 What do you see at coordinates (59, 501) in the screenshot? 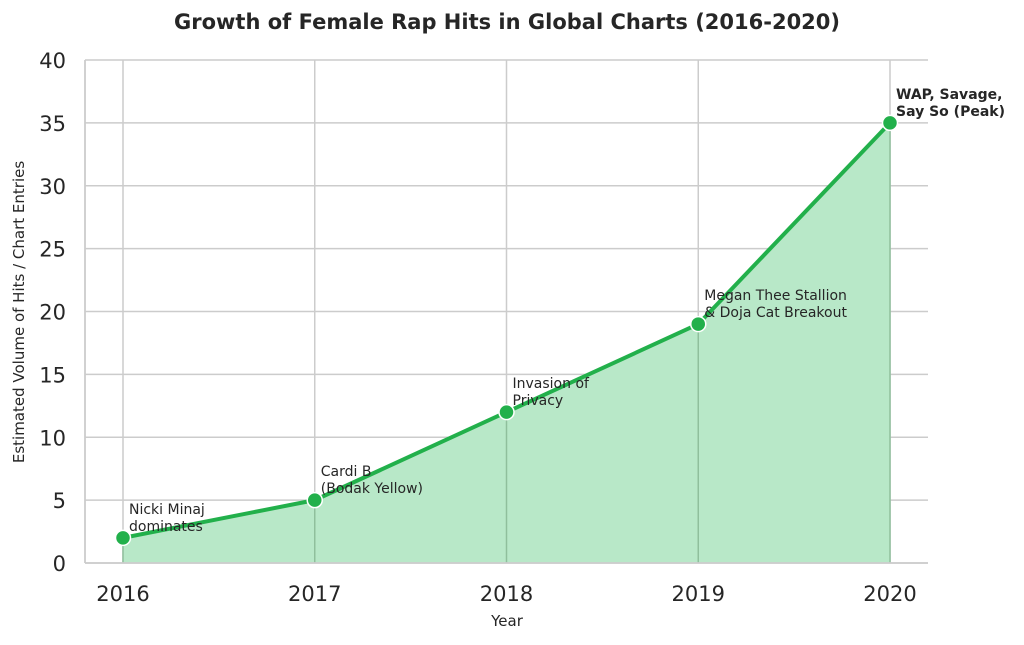
I see `y-tick-label: 5` at bounding box center [59, 501].